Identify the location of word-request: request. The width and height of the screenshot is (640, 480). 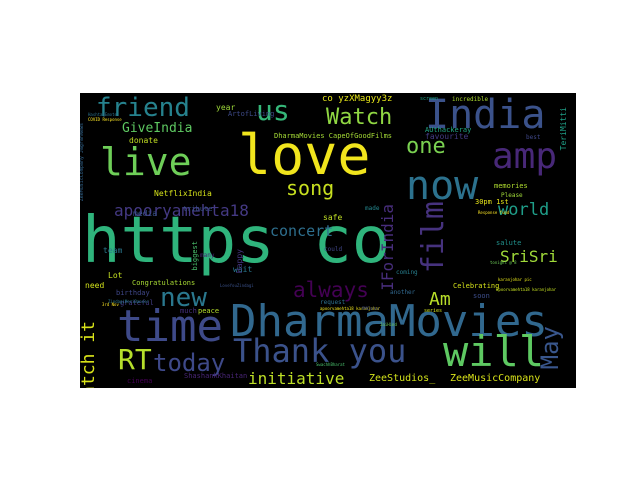
(333, 302).